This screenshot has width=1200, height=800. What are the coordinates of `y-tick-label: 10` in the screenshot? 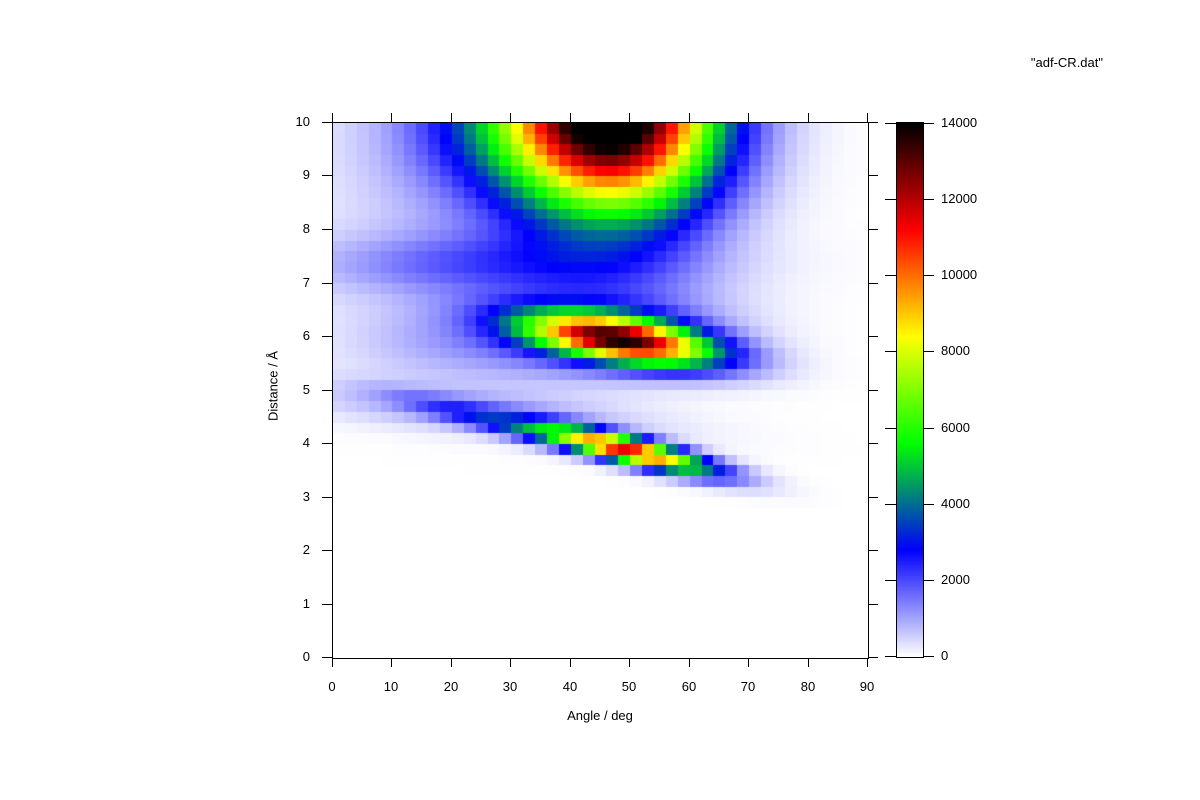 It's located at (302, 121).